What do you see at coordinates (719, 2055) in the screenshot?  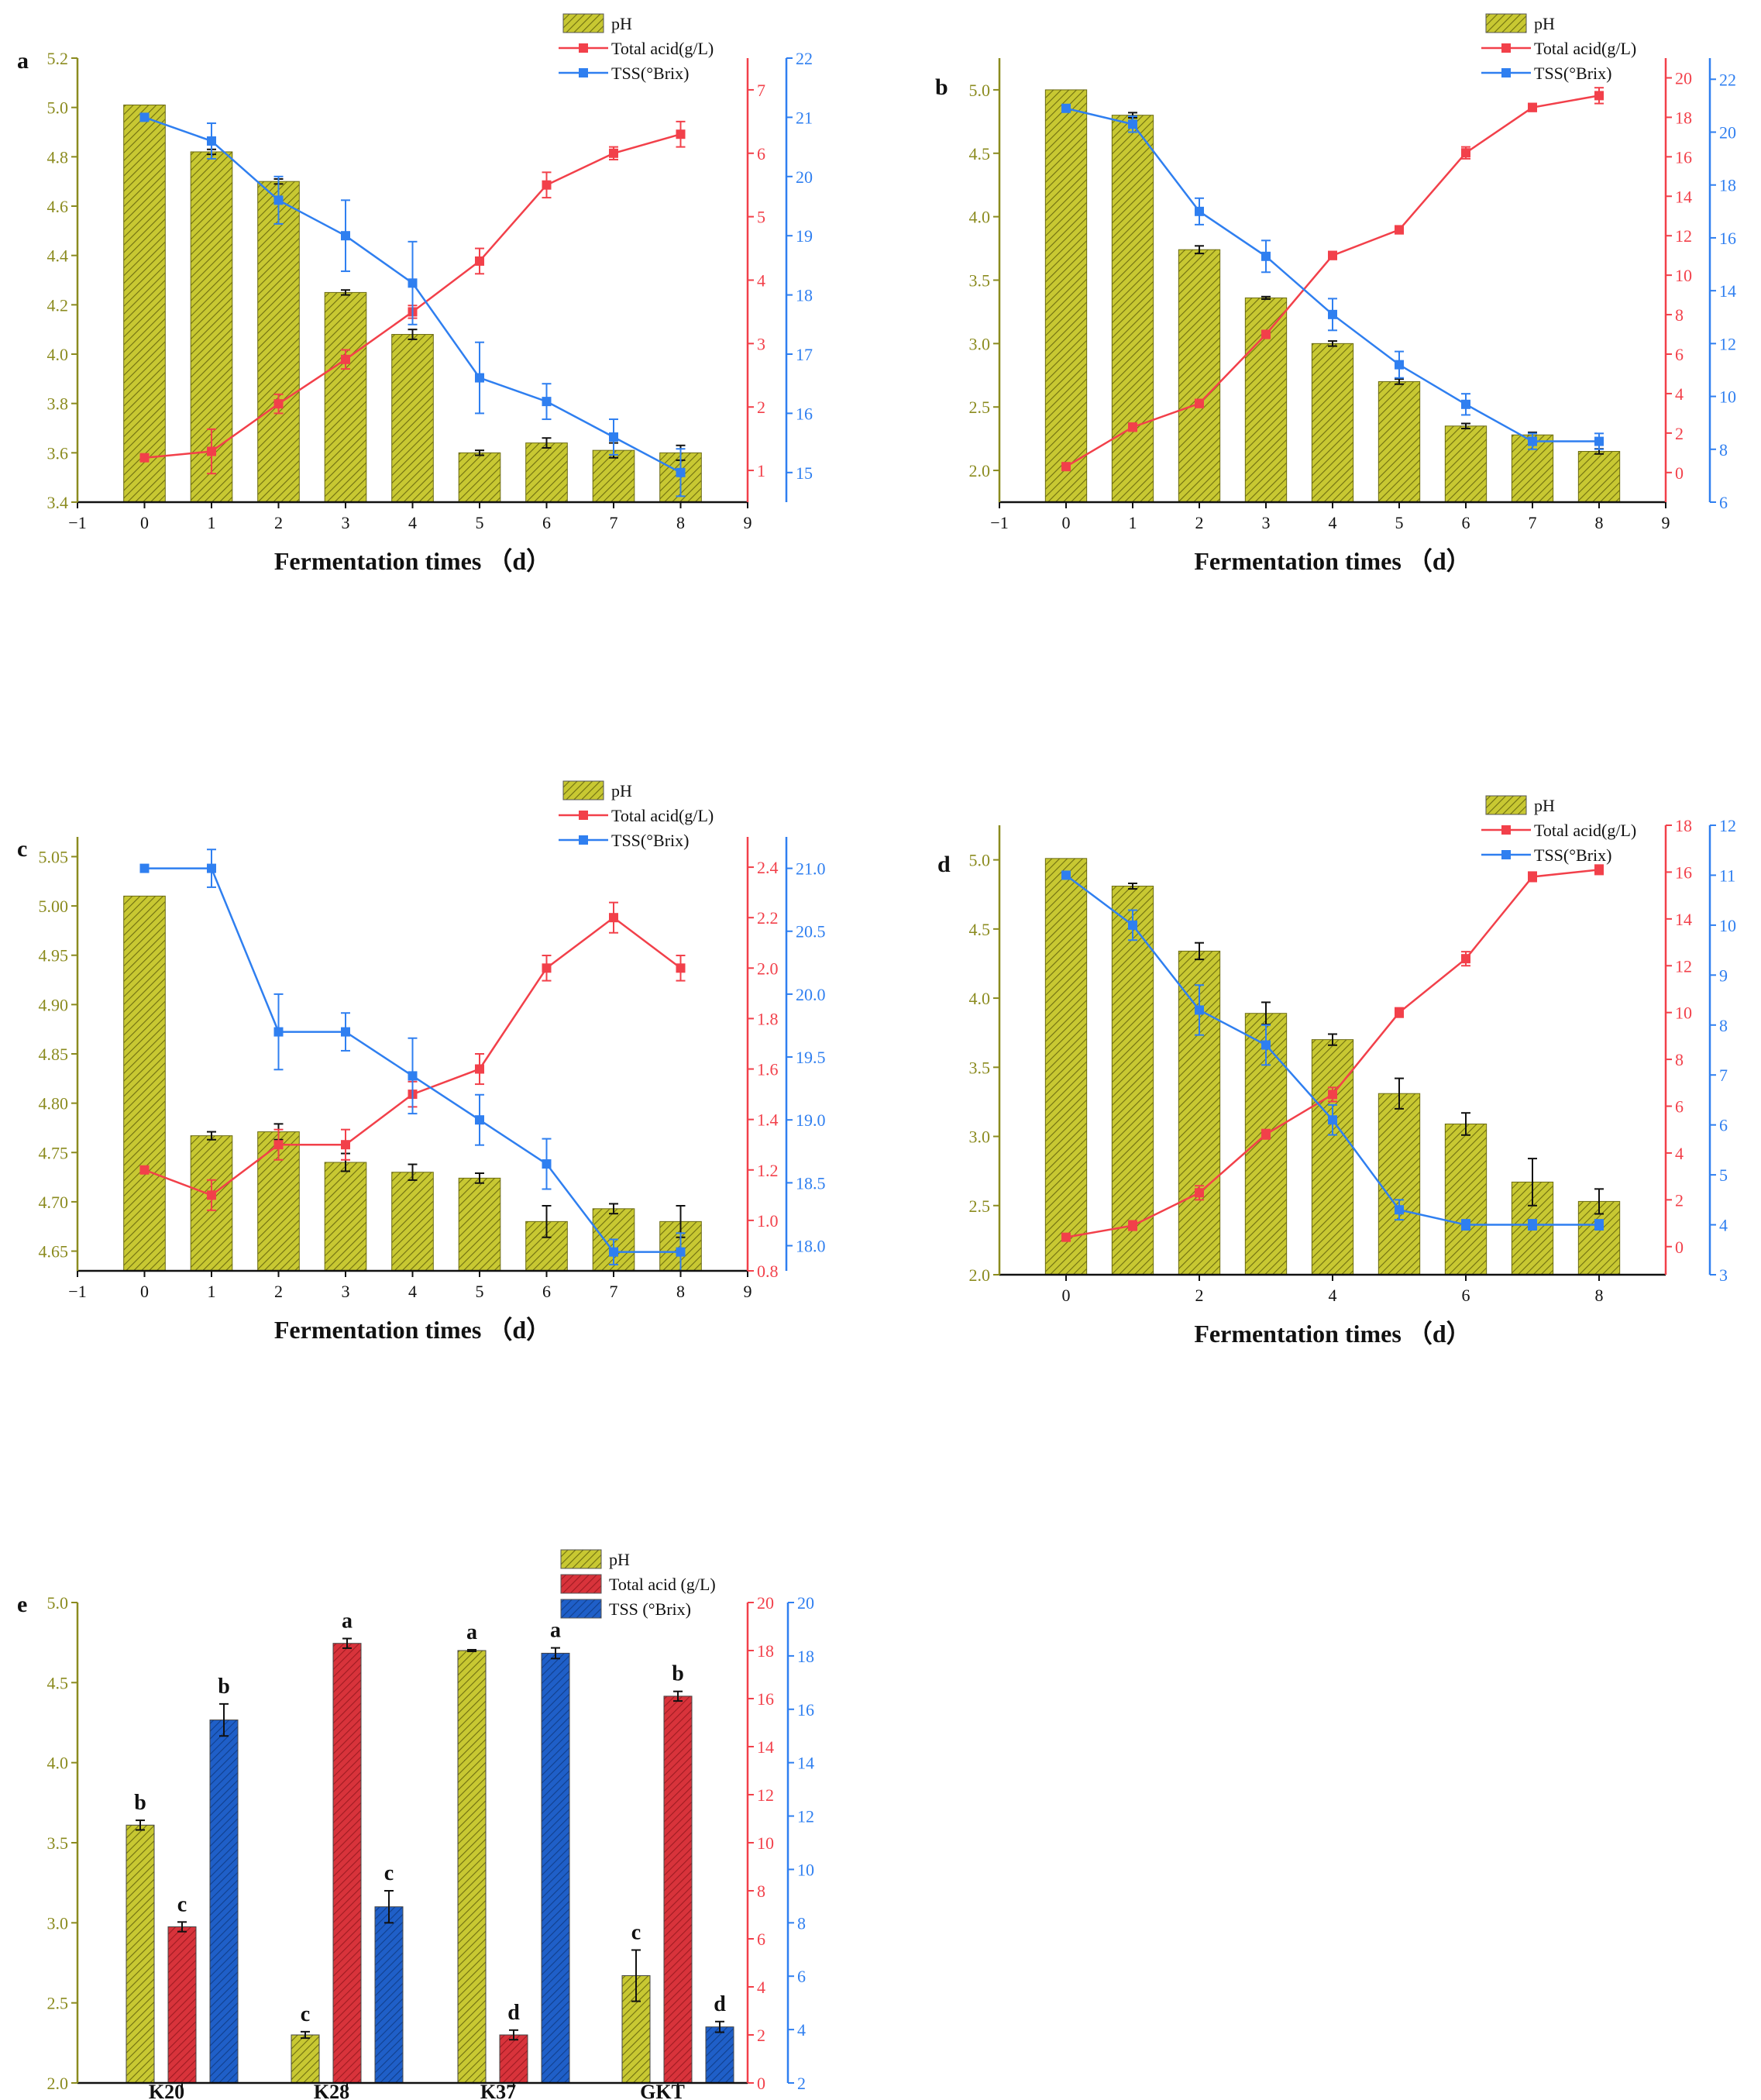 I see `tss-bar` at bounding box center [719, 2055].